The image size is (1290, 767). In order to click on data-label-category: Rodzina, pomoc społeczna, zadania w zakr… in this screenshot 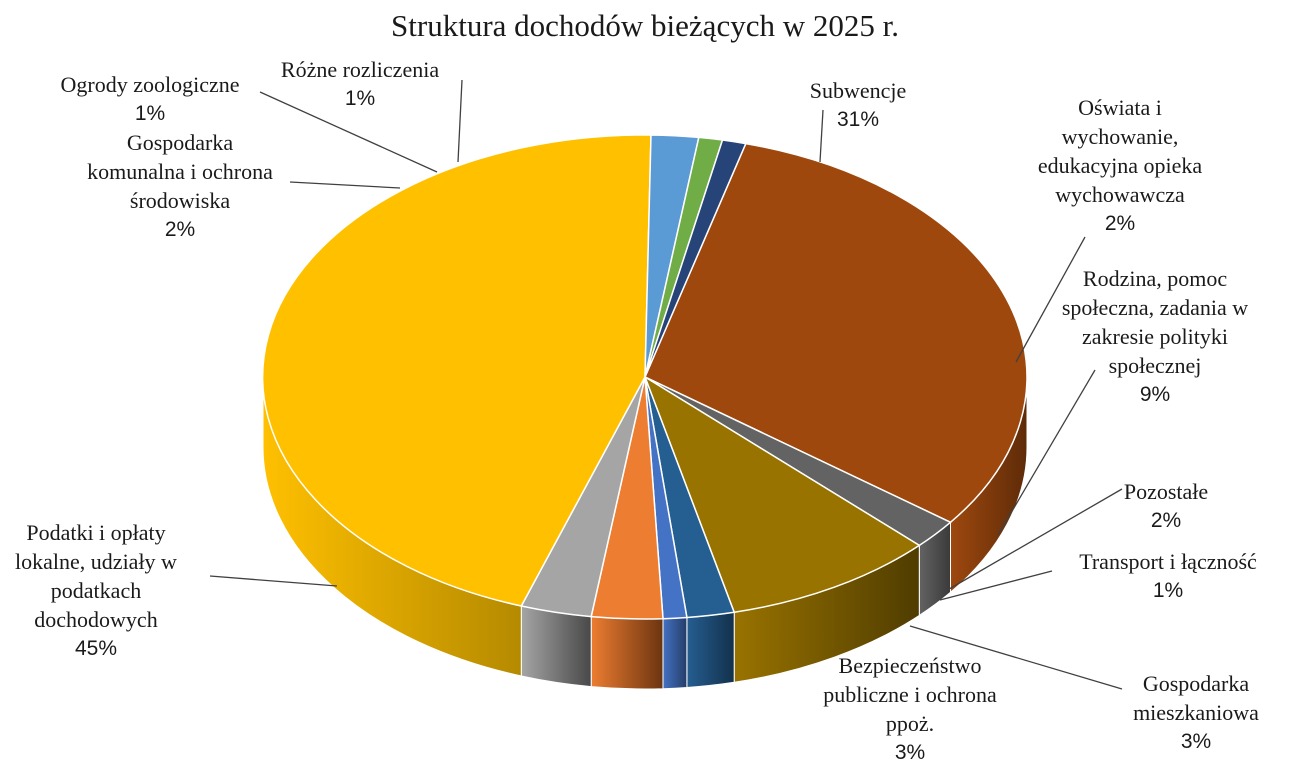, I will do `click(1155, 322)`.